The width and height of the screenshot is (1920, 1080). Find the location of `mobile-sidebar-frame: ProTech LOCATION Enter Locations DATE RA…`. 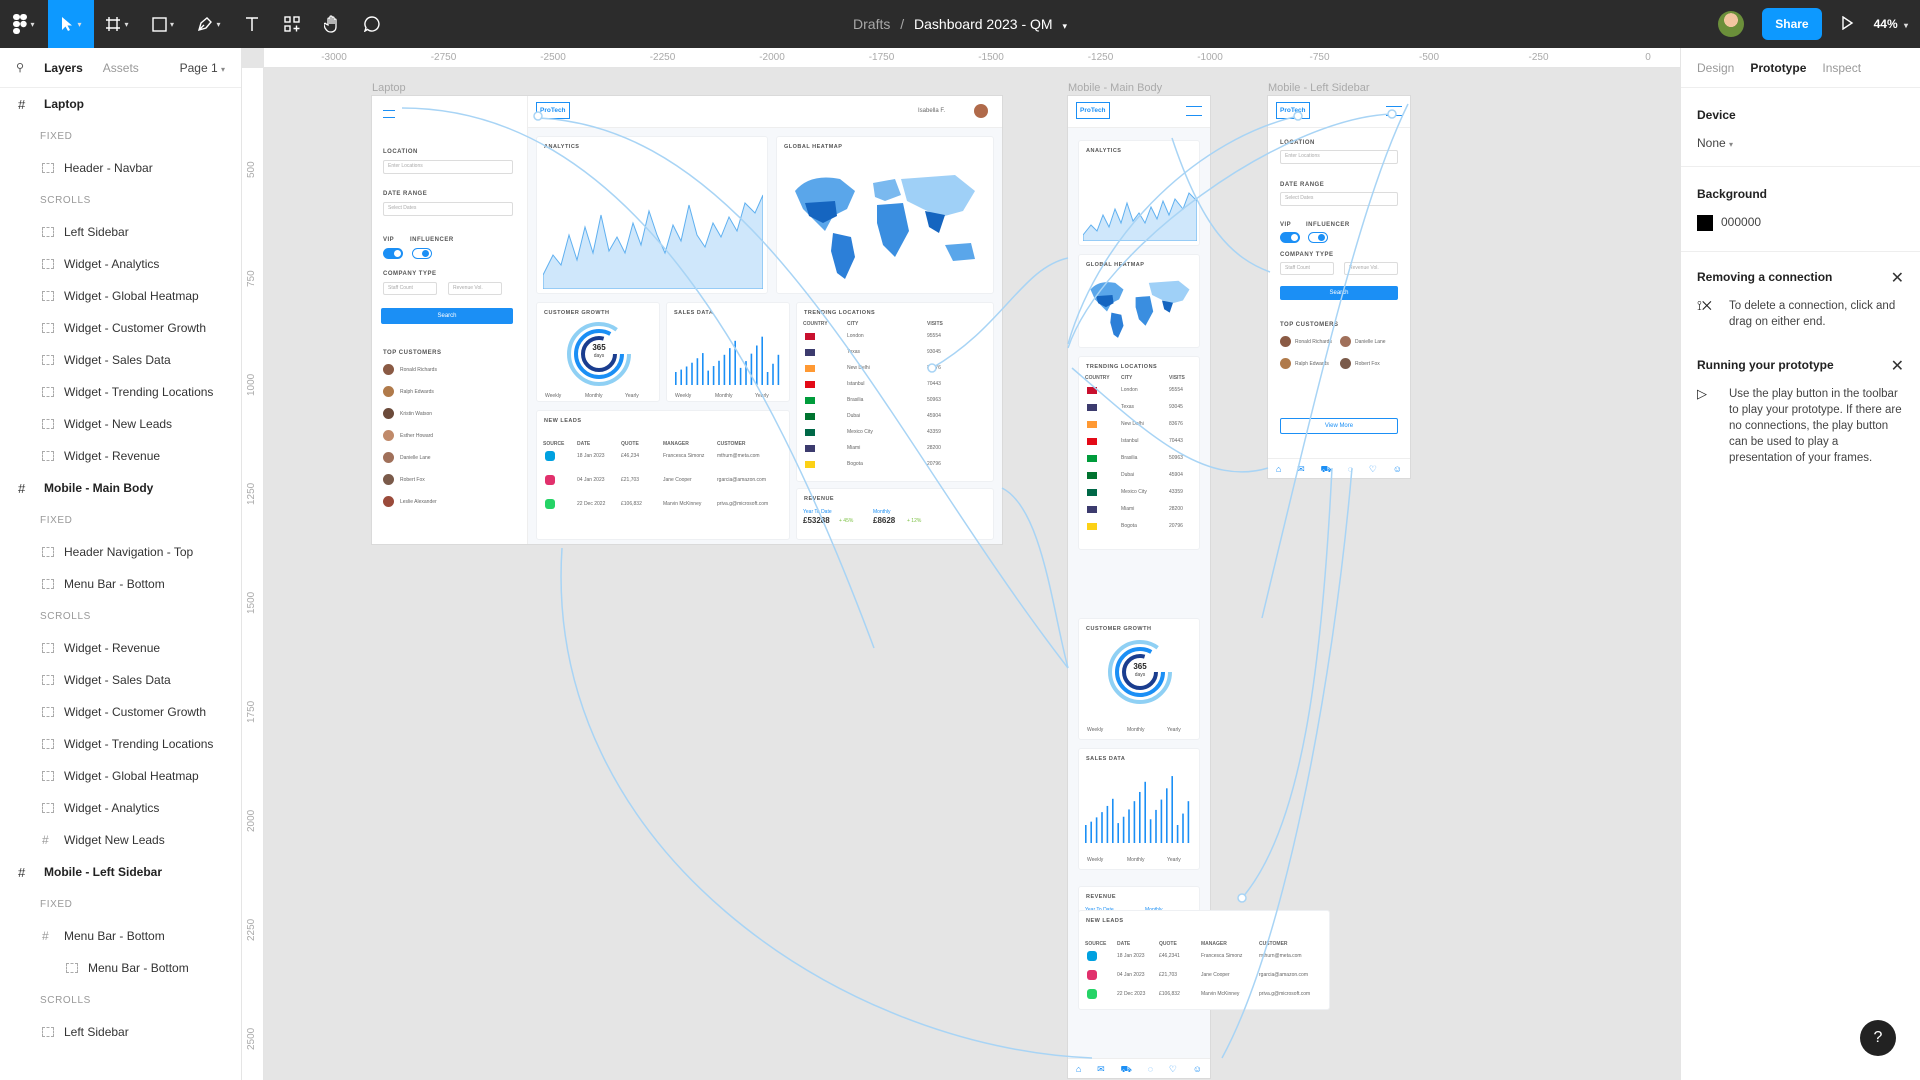

mobile-sidebar-frame: ProTech LOCATION Enter Locations DATE RA… is located at coordinates (1339, 287).